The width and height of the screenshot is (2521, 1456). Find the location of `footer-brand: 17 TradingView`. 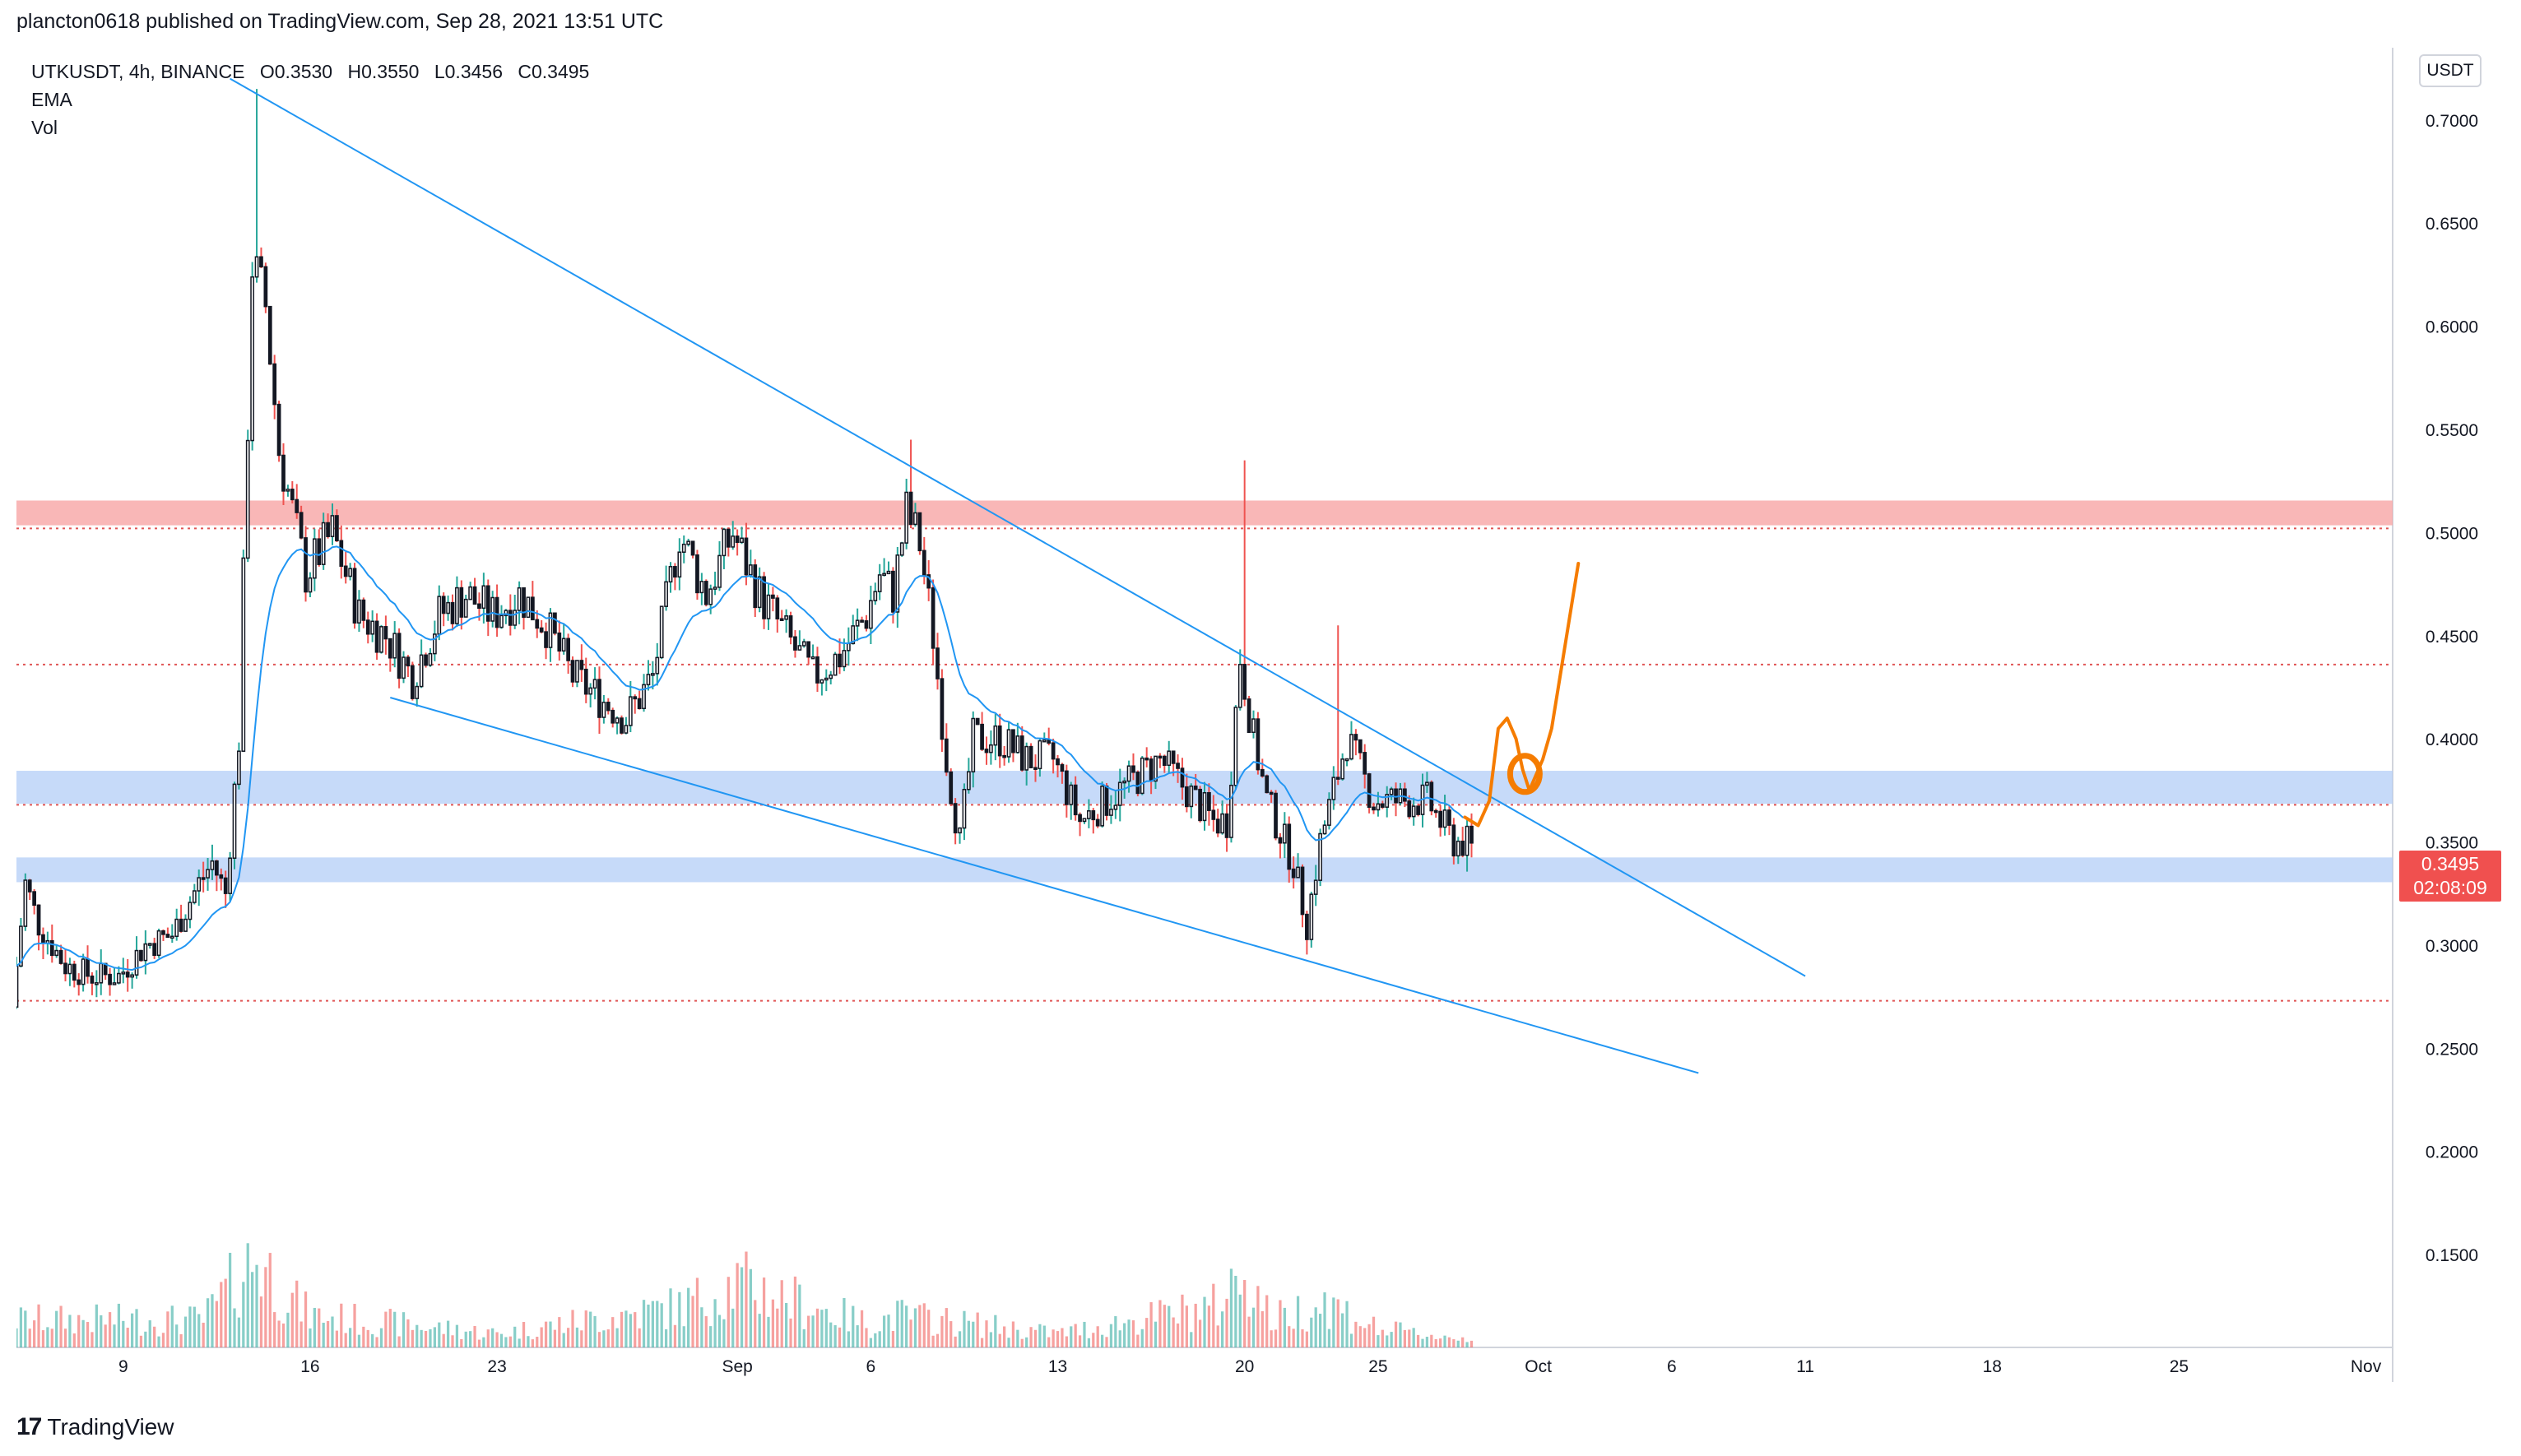

footer-brand: 17 TradingView is located at coordinates (95, 1427).